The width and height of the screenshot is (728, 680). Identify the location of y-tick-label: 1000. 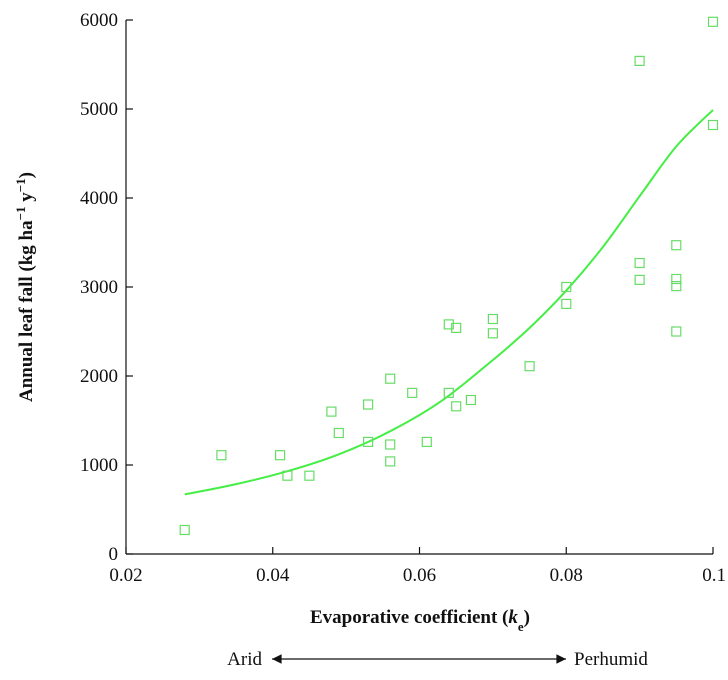
(99, 465).